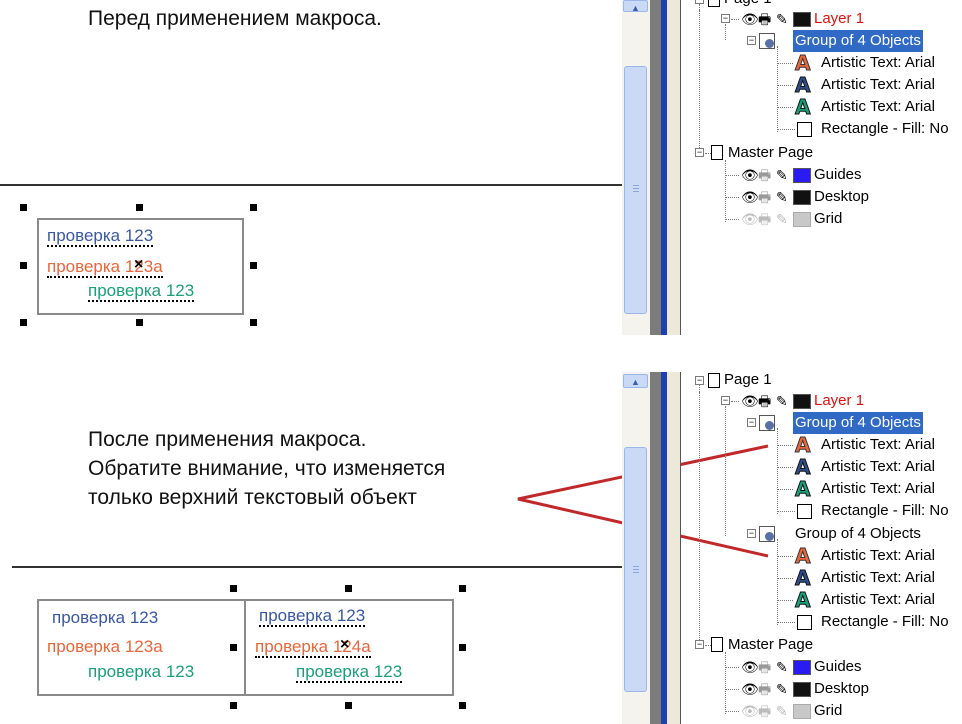 Image resolution: width=962 pixels, height=724 pixels. Describe the element at coordinates (767, 41) in the screenshot. I see `group-icon` at that location.